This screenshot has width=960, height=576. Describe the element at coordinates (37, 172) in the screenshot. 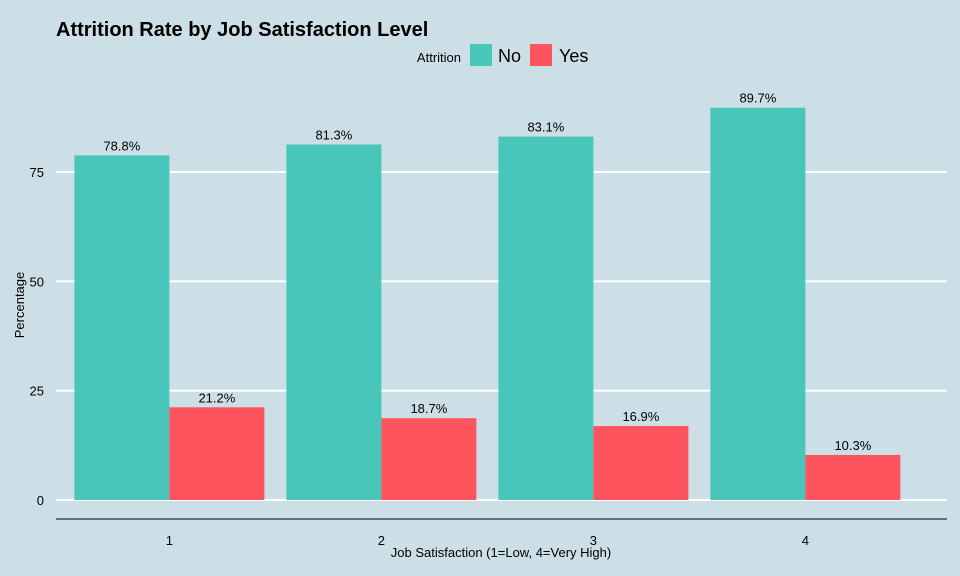

I see `y-tick-label: 75` at that location.